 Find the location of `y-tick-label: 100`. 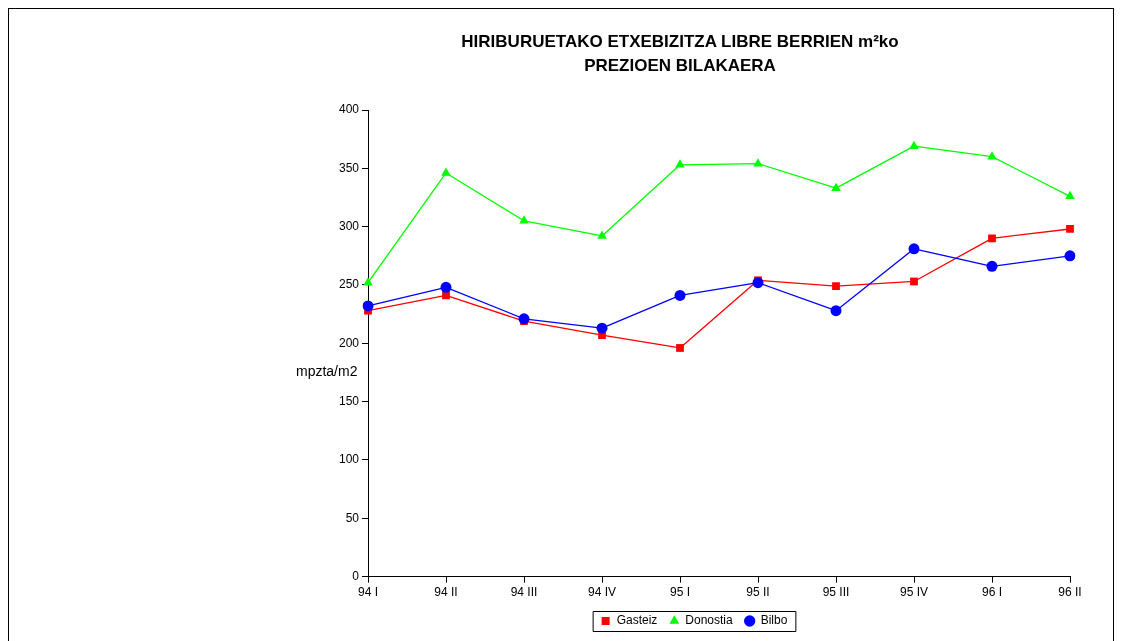

y-tick-label: 100 is located at coordinates (349, 459).